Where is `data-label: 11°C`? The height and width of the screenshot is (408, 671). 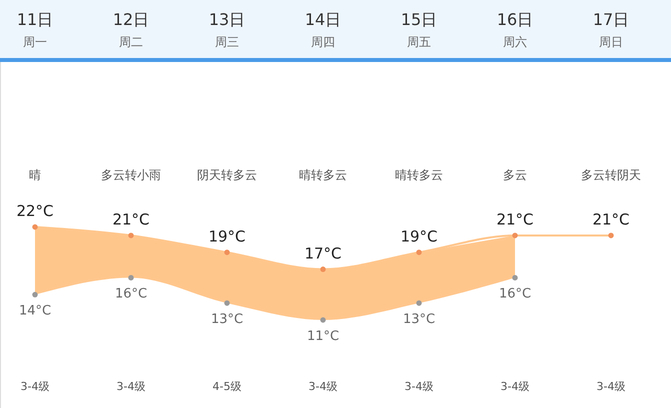 data-label: 11°C is located at coordinates (323, 336).